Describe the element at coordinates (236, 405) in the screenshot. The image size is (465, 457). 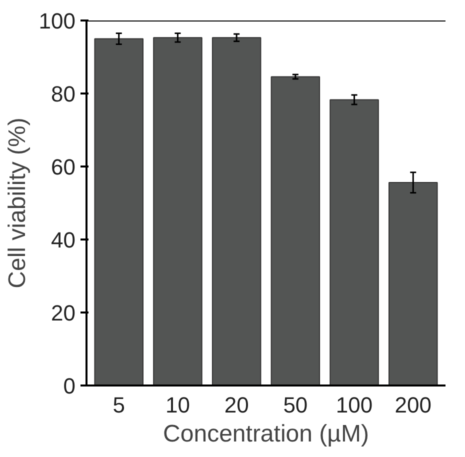
I see `x-tick-label: 20` at that location.